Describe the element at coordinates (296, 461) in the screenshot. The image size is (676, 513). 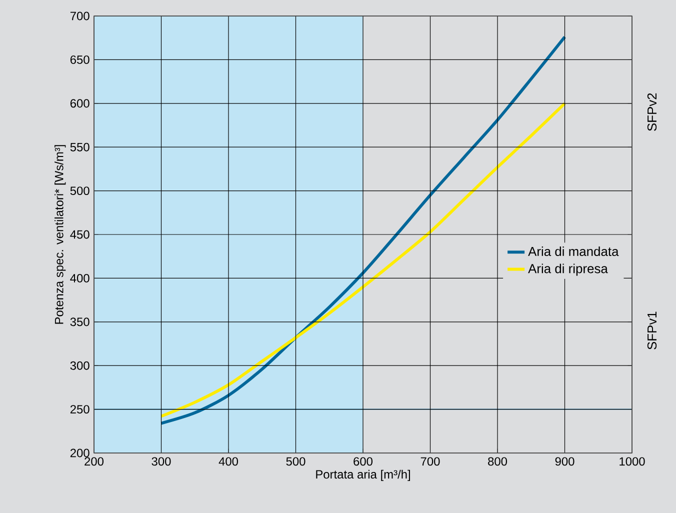
I see `x-tick-label: 500` at that location.